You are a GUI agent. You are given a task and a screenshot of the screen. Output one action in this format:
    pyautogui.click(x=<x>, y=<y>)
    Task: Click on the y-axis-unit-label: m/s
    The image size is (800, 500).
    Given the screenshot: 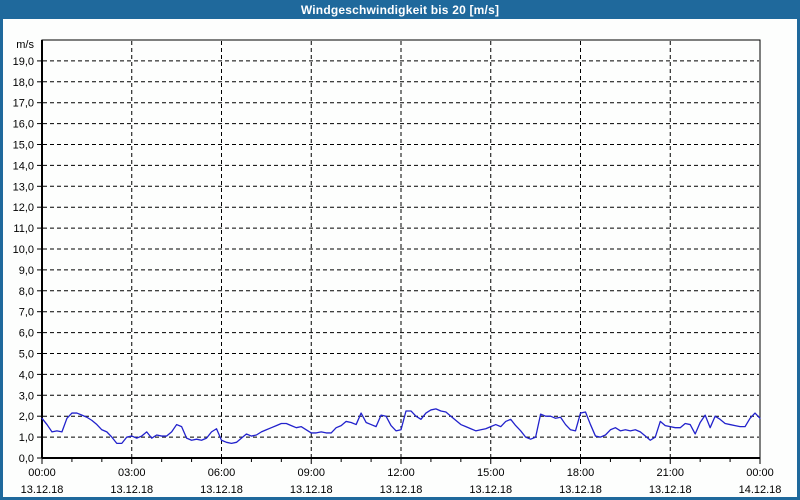 What is the action you would take?
    pyautogui.click(x=25, y=45)
    